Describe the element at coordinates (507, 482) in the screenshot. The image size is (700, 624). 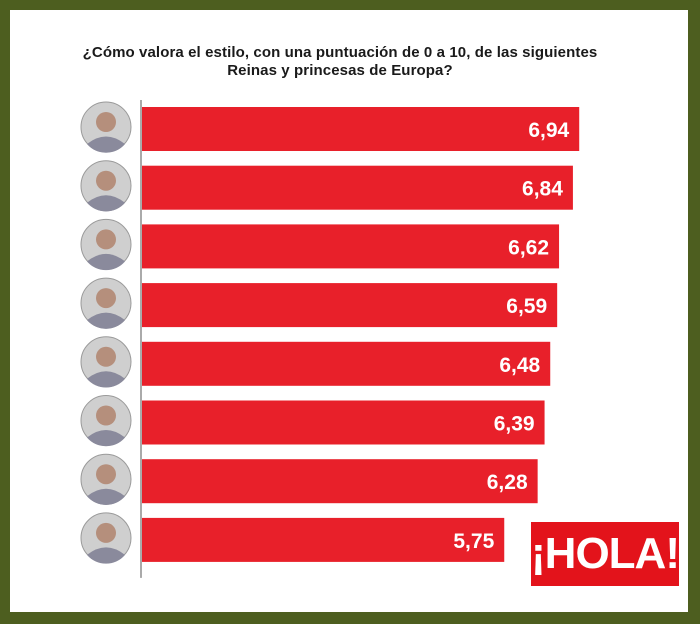
I see `bar-value-label: 6,28` at that location.